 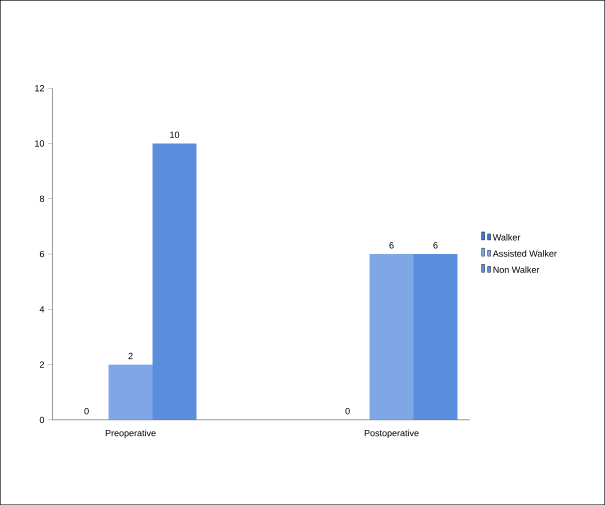 What do you see at coordinates (524, 253) in the screenshot?
I see `legend-label: Assisted Walker` at bounding box center [524, 253].